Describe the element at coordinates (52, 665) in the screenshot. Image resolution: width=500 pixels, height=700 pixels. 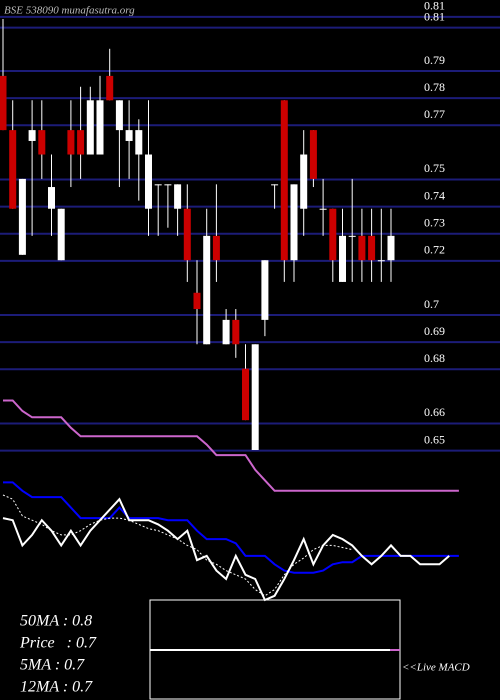
I see `stat-label: 5MA : 0.7` at that location.